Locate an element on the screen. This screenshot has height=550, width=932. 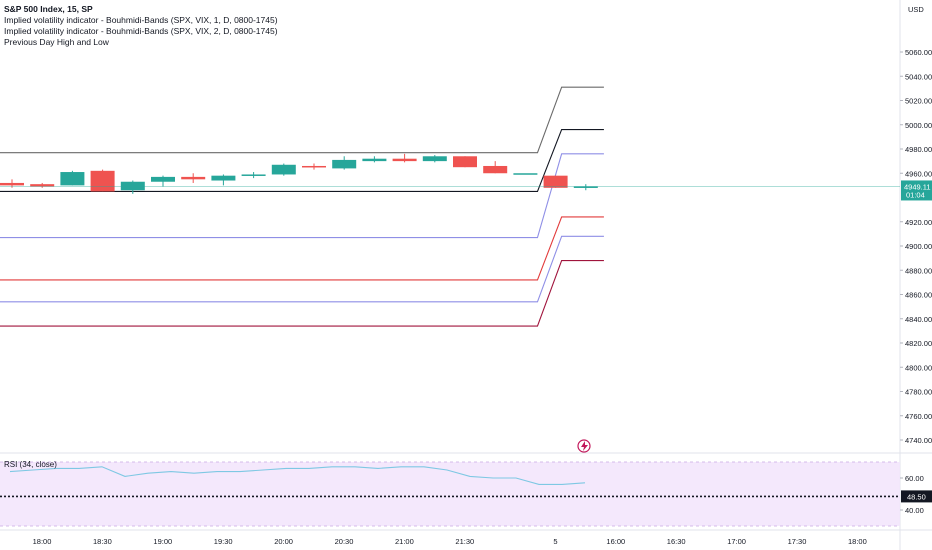
time-tick-label: 17:00 is located at coordinates (736, 541).